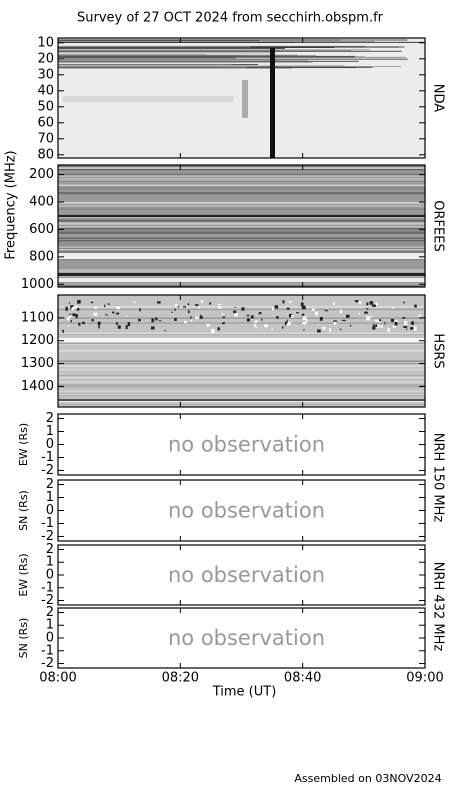  I want to click on y-axis-label: SN (Rs), so click(23, 638).